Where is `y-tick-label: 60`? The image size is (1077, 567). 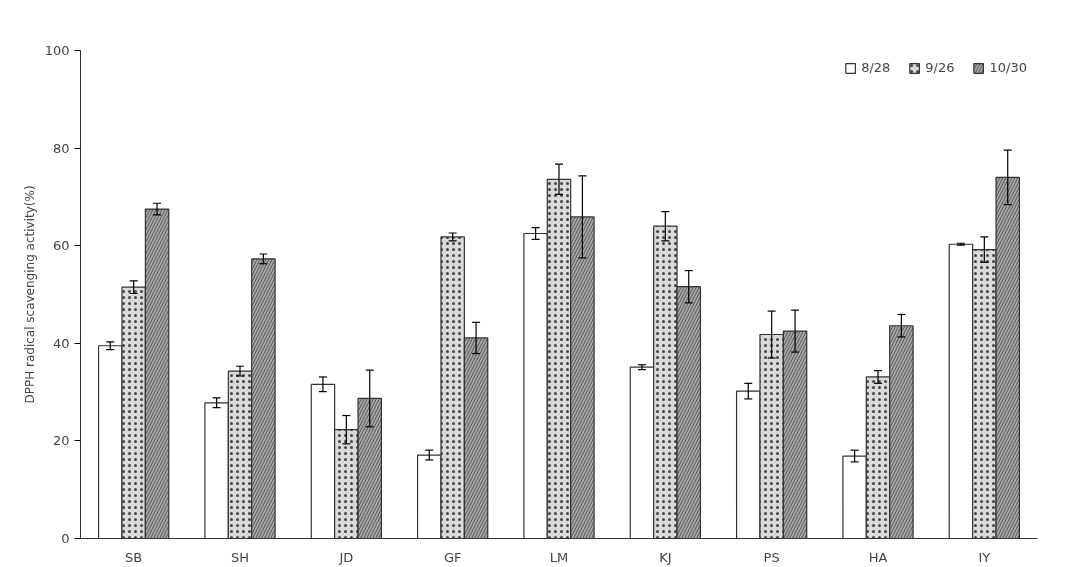 y-tick-label: 60 is located at coordinates (61, 246).